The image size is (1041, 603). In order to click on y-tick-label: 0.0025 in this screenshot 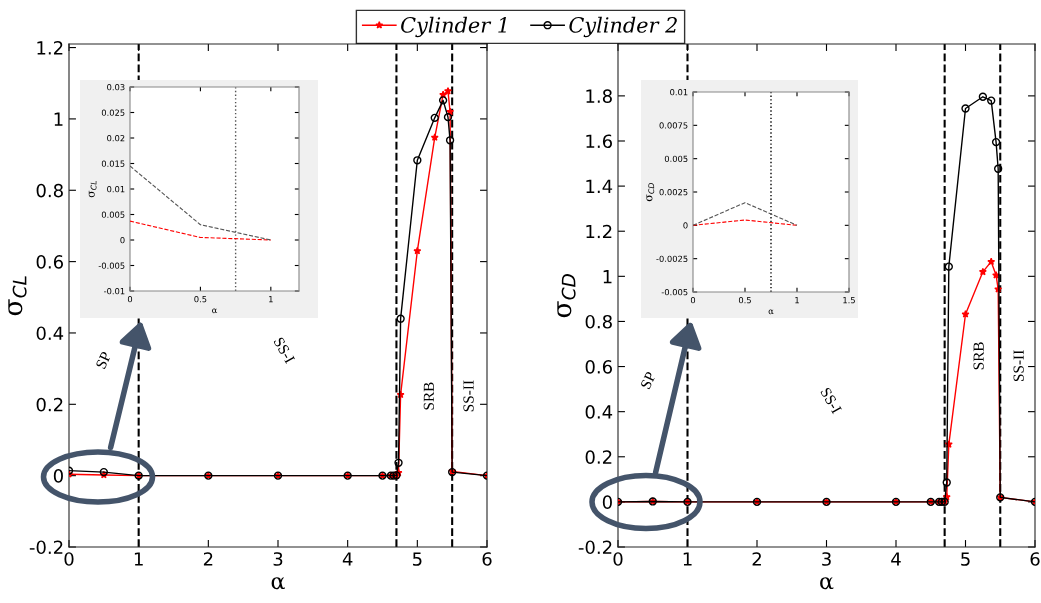, I will do `click(673, 192)`.